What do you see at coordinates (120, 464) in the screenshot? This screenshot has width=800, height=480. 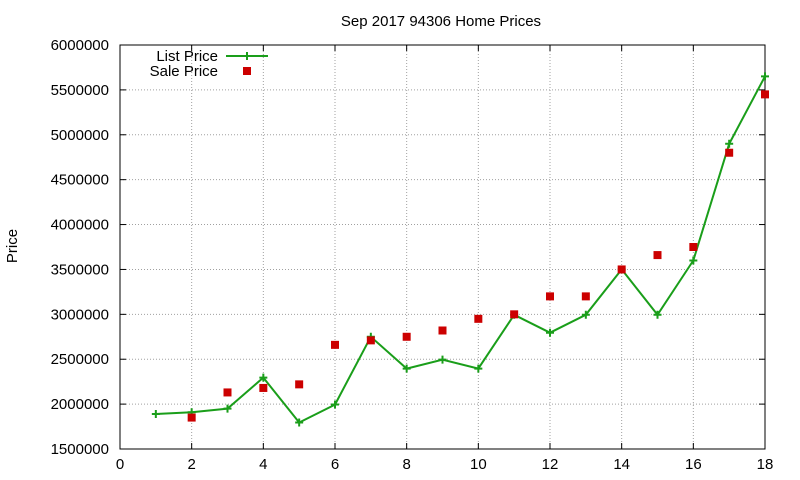 I see `x-tick-label: 0` at bounding box center [120, 464].